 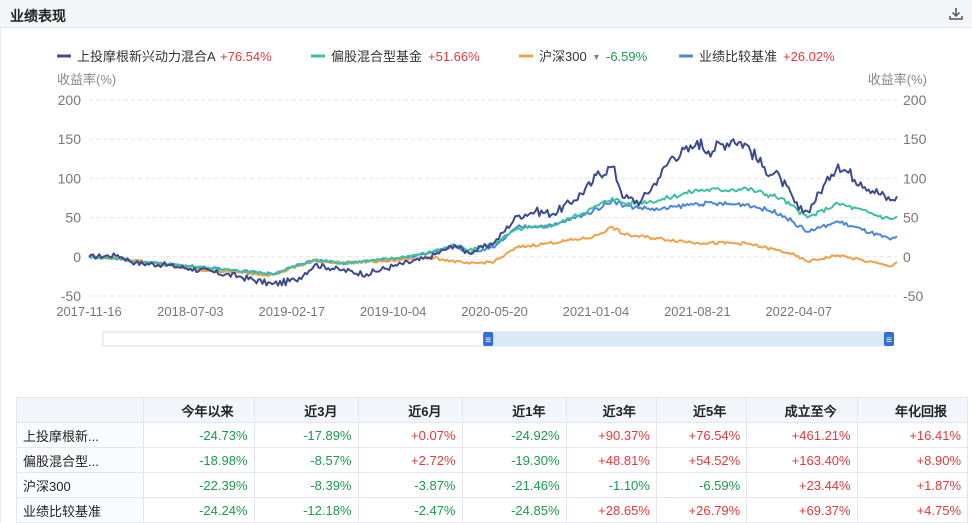 What do you see at coordinates (611, 485) in the screenshot?
I see `table-cell: -1.10%` at bounding box center [611, 485].